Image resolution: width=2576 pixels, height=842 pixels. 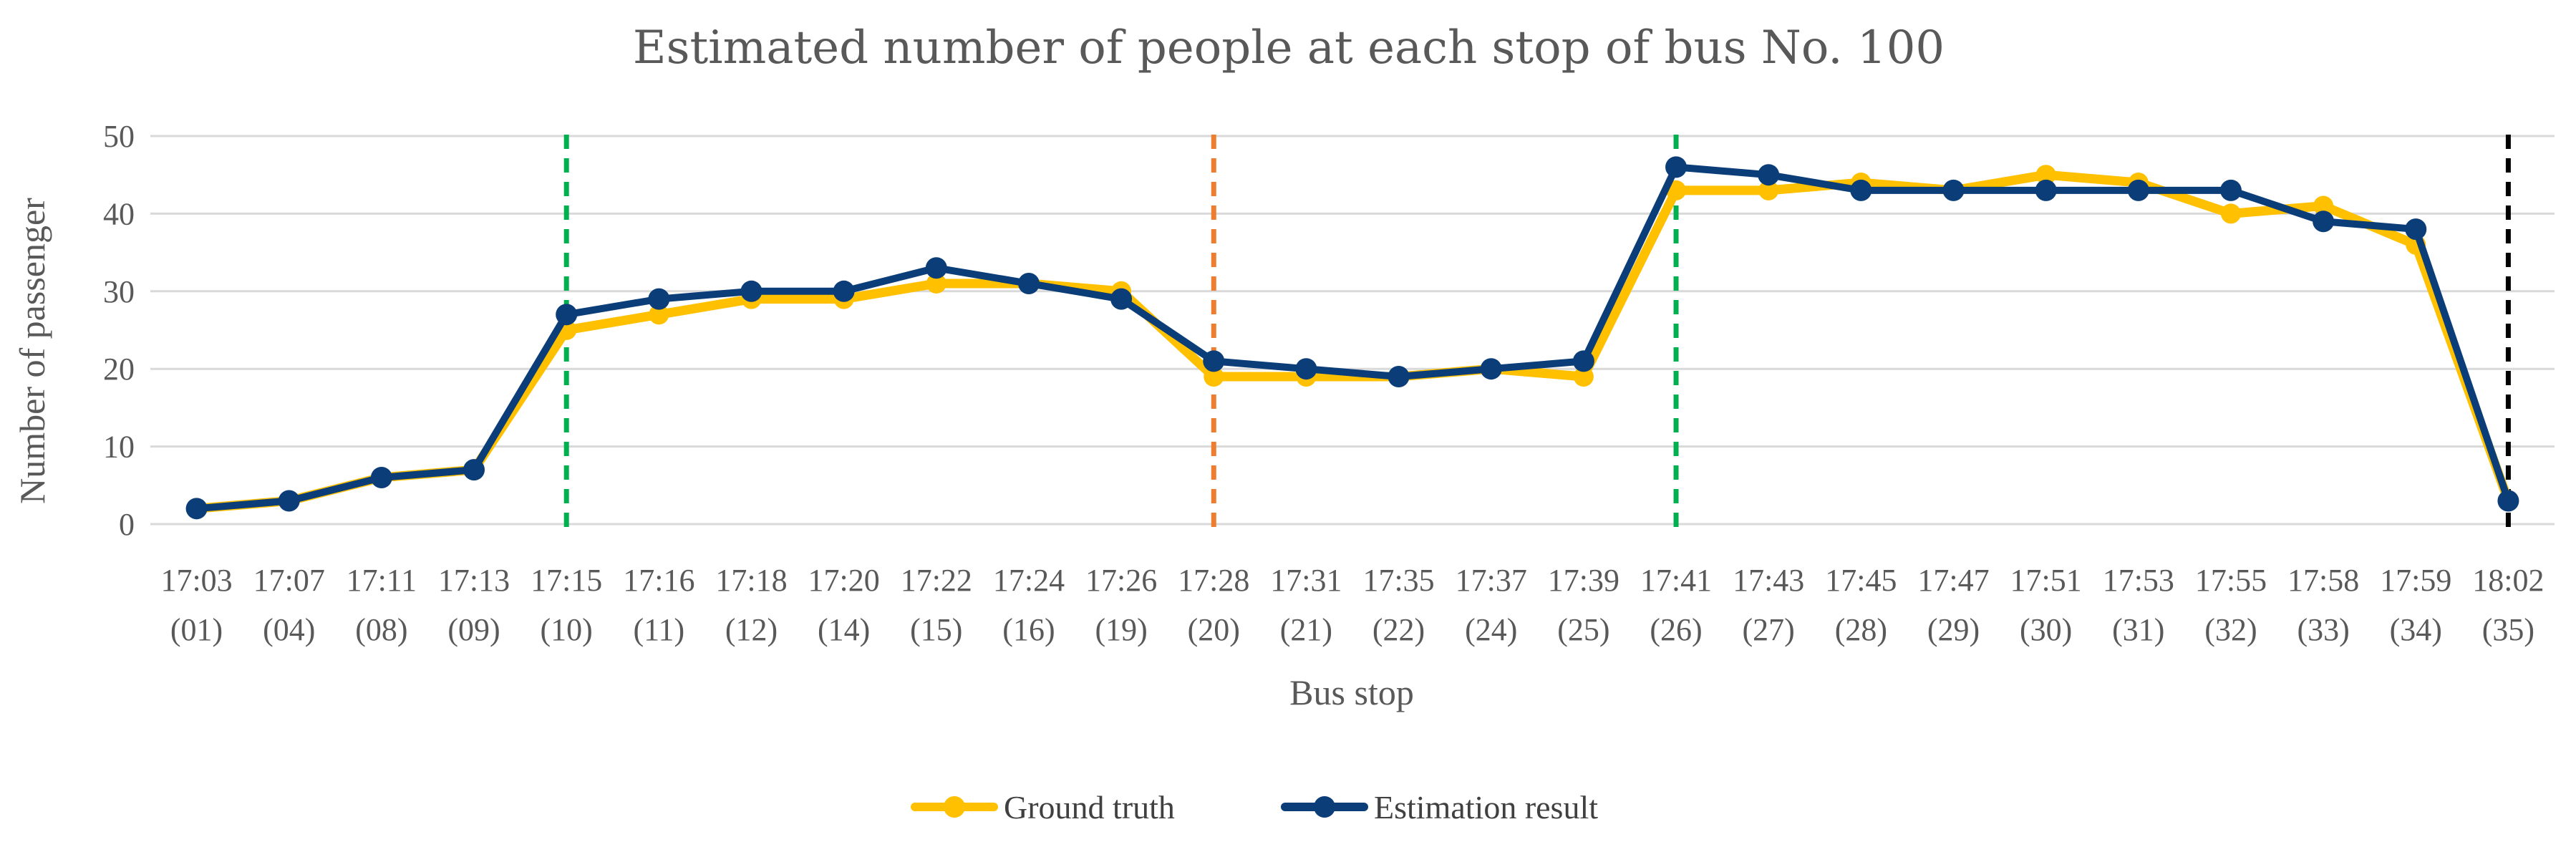 What do you see at coordinates (197, 629) in the screenshot?
I see `x-tick-stop: (01)` at bounding box center [197, 629].